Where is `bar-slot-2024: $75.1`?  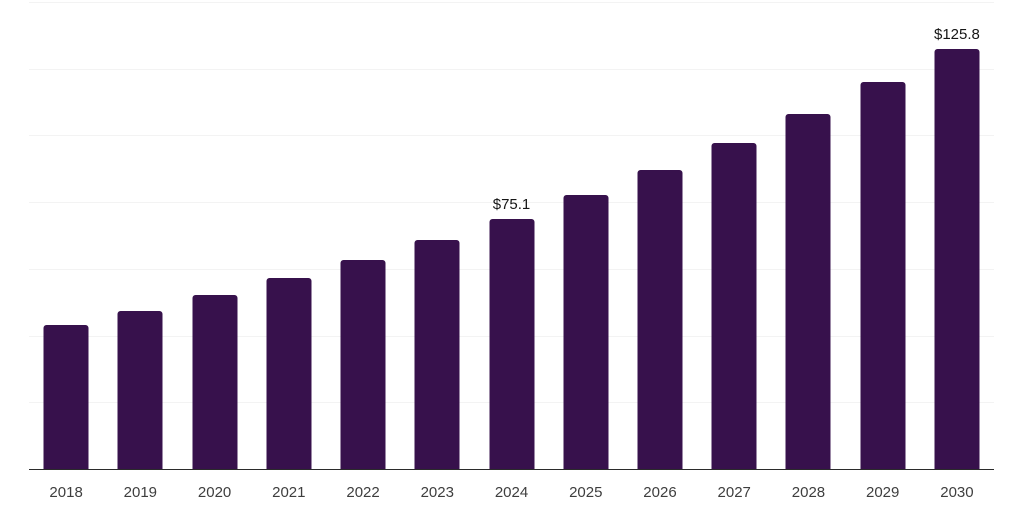 bar-slot-2024: $75.1 is located at coordinates (511, 235).